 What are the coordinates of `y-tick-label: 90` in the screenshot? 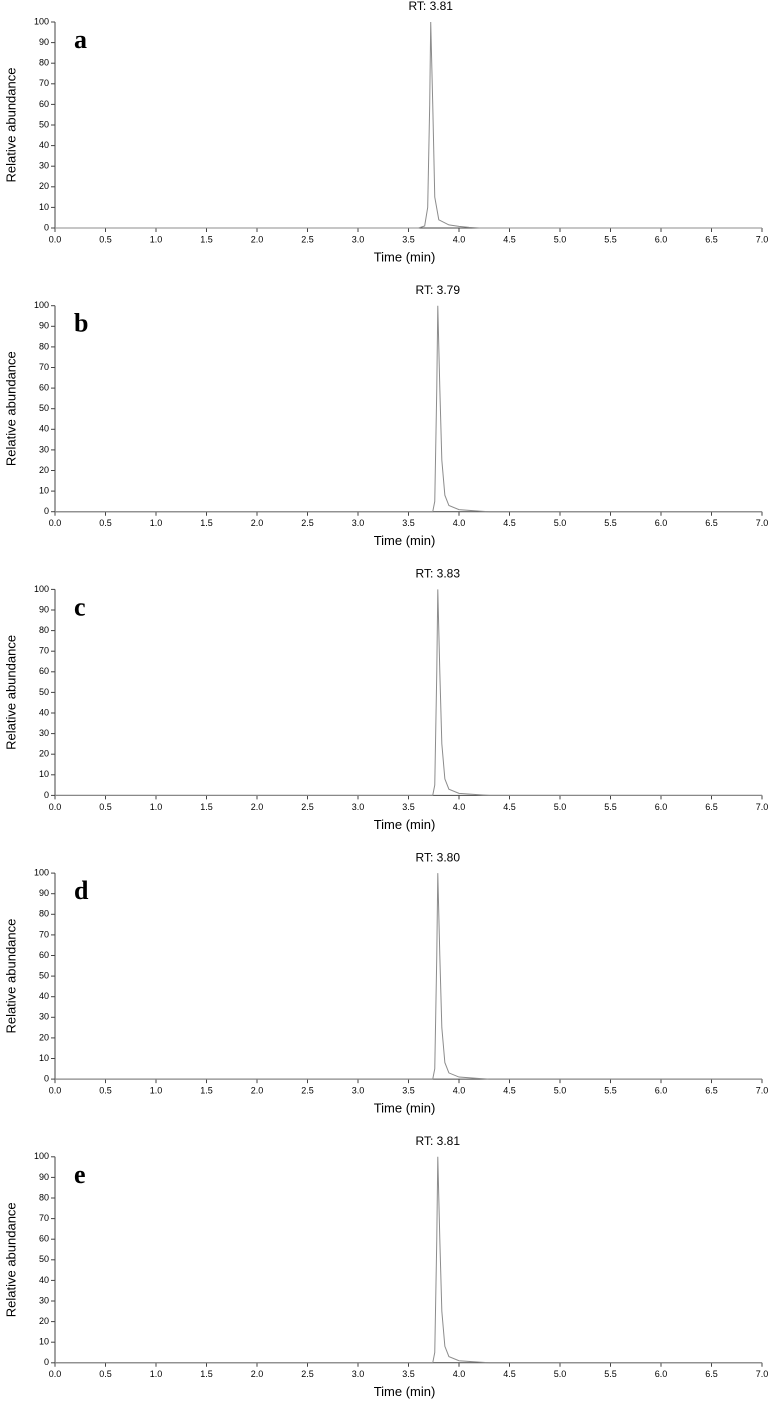 It's located at (44, 893).